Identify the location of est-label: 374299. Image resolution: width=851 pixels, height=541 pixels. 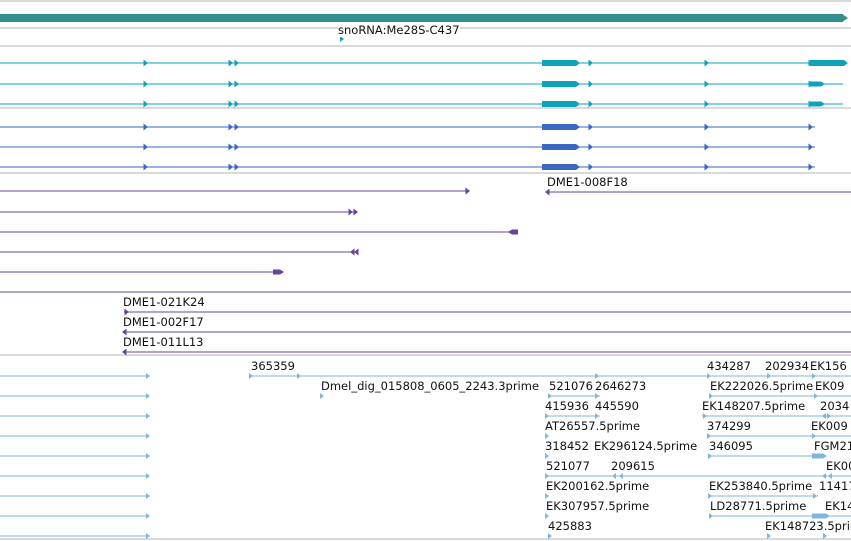
(729, 426).